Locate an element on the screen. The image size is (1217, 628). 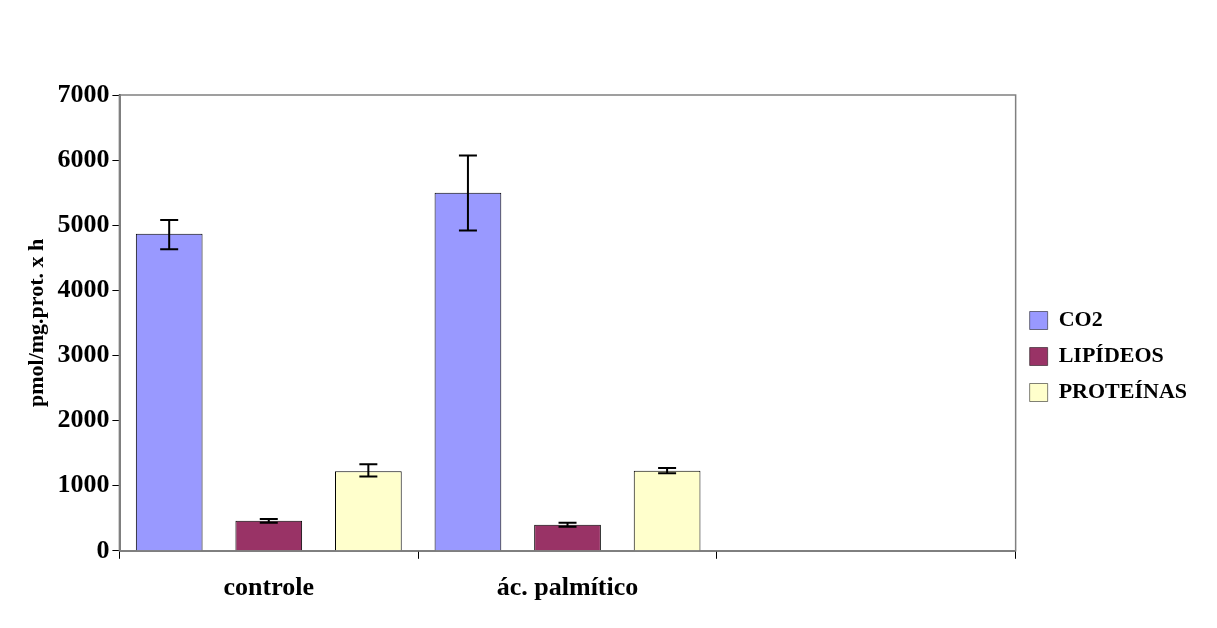
x-tick-label: ác. palmítico is located at coordinates (567, 587).